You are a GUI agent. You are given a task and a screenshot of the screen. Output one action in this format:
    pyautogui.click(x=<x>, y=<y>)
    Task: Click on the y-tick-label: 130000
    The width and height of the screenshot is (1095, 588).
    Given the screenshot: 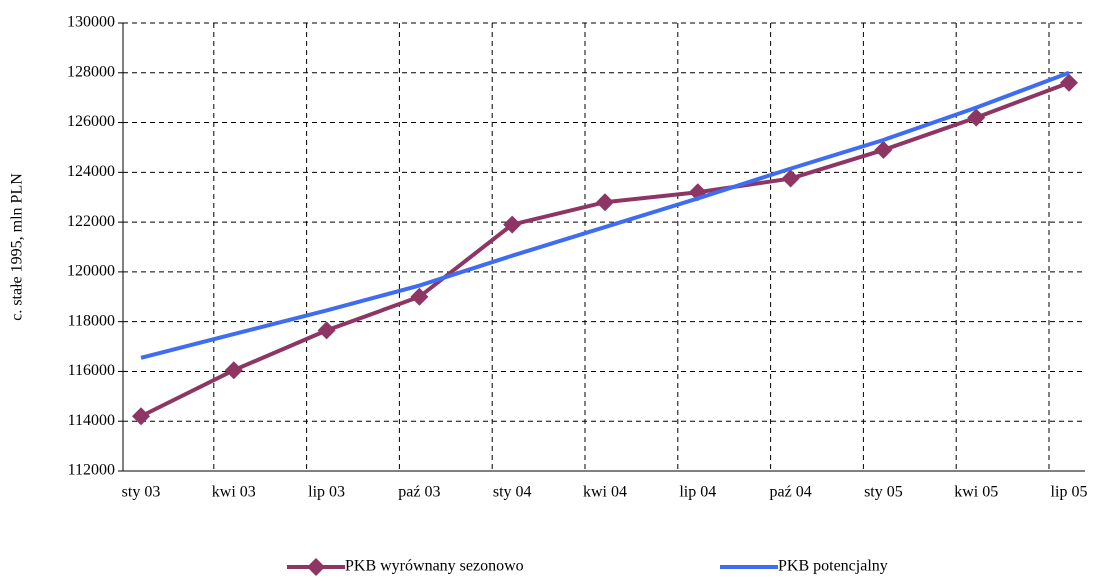 What is the action you would take?
    pyautogui.click(x=91, y=22)
    